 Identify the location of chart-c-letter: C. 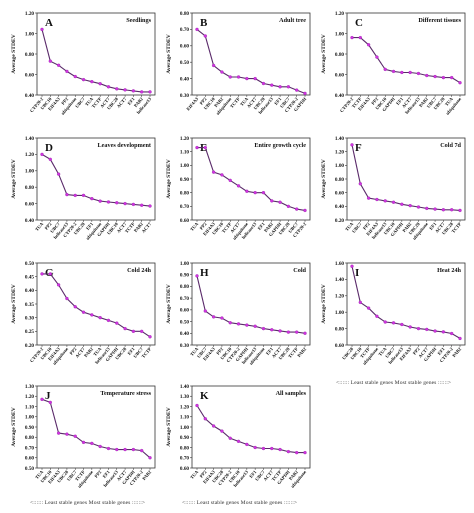
(359, 23).